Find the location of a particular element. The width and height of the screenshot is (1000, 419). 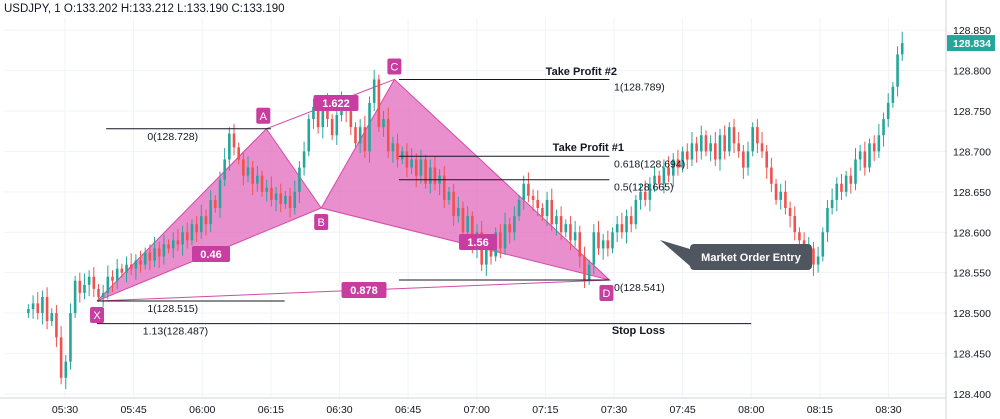

point-x-label-box is located at coordinates (97, 314).